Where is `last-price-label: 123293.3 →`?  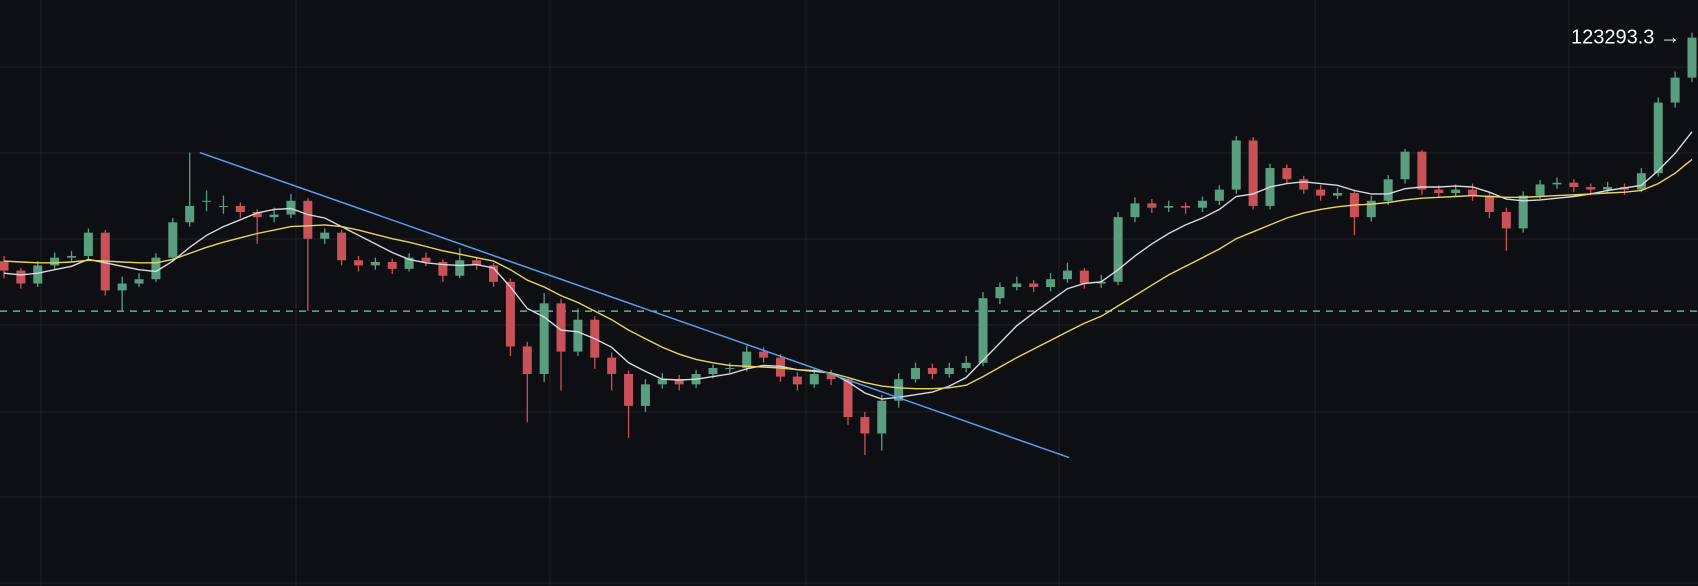
last-price-label: 123293.3 → is located at coordinates (1625, 37).